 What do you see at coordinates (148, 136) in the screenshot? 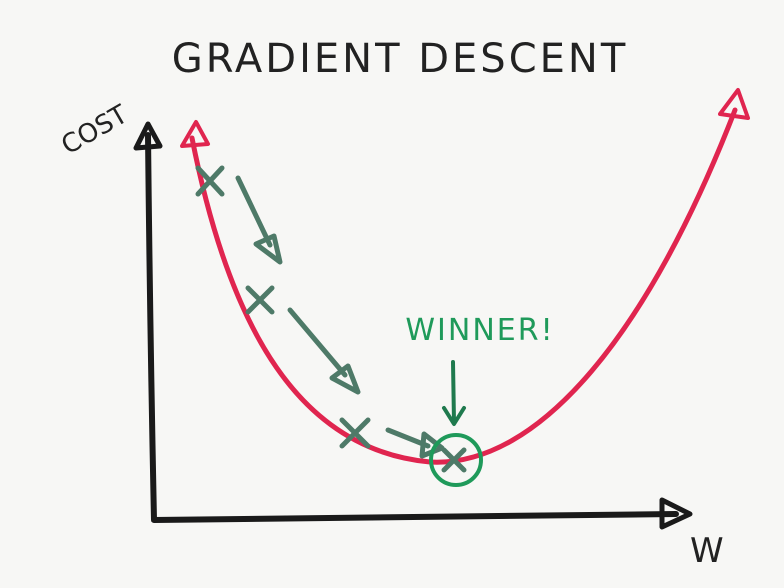
I see `y-arrowhead` at bounding box center [148, 136].